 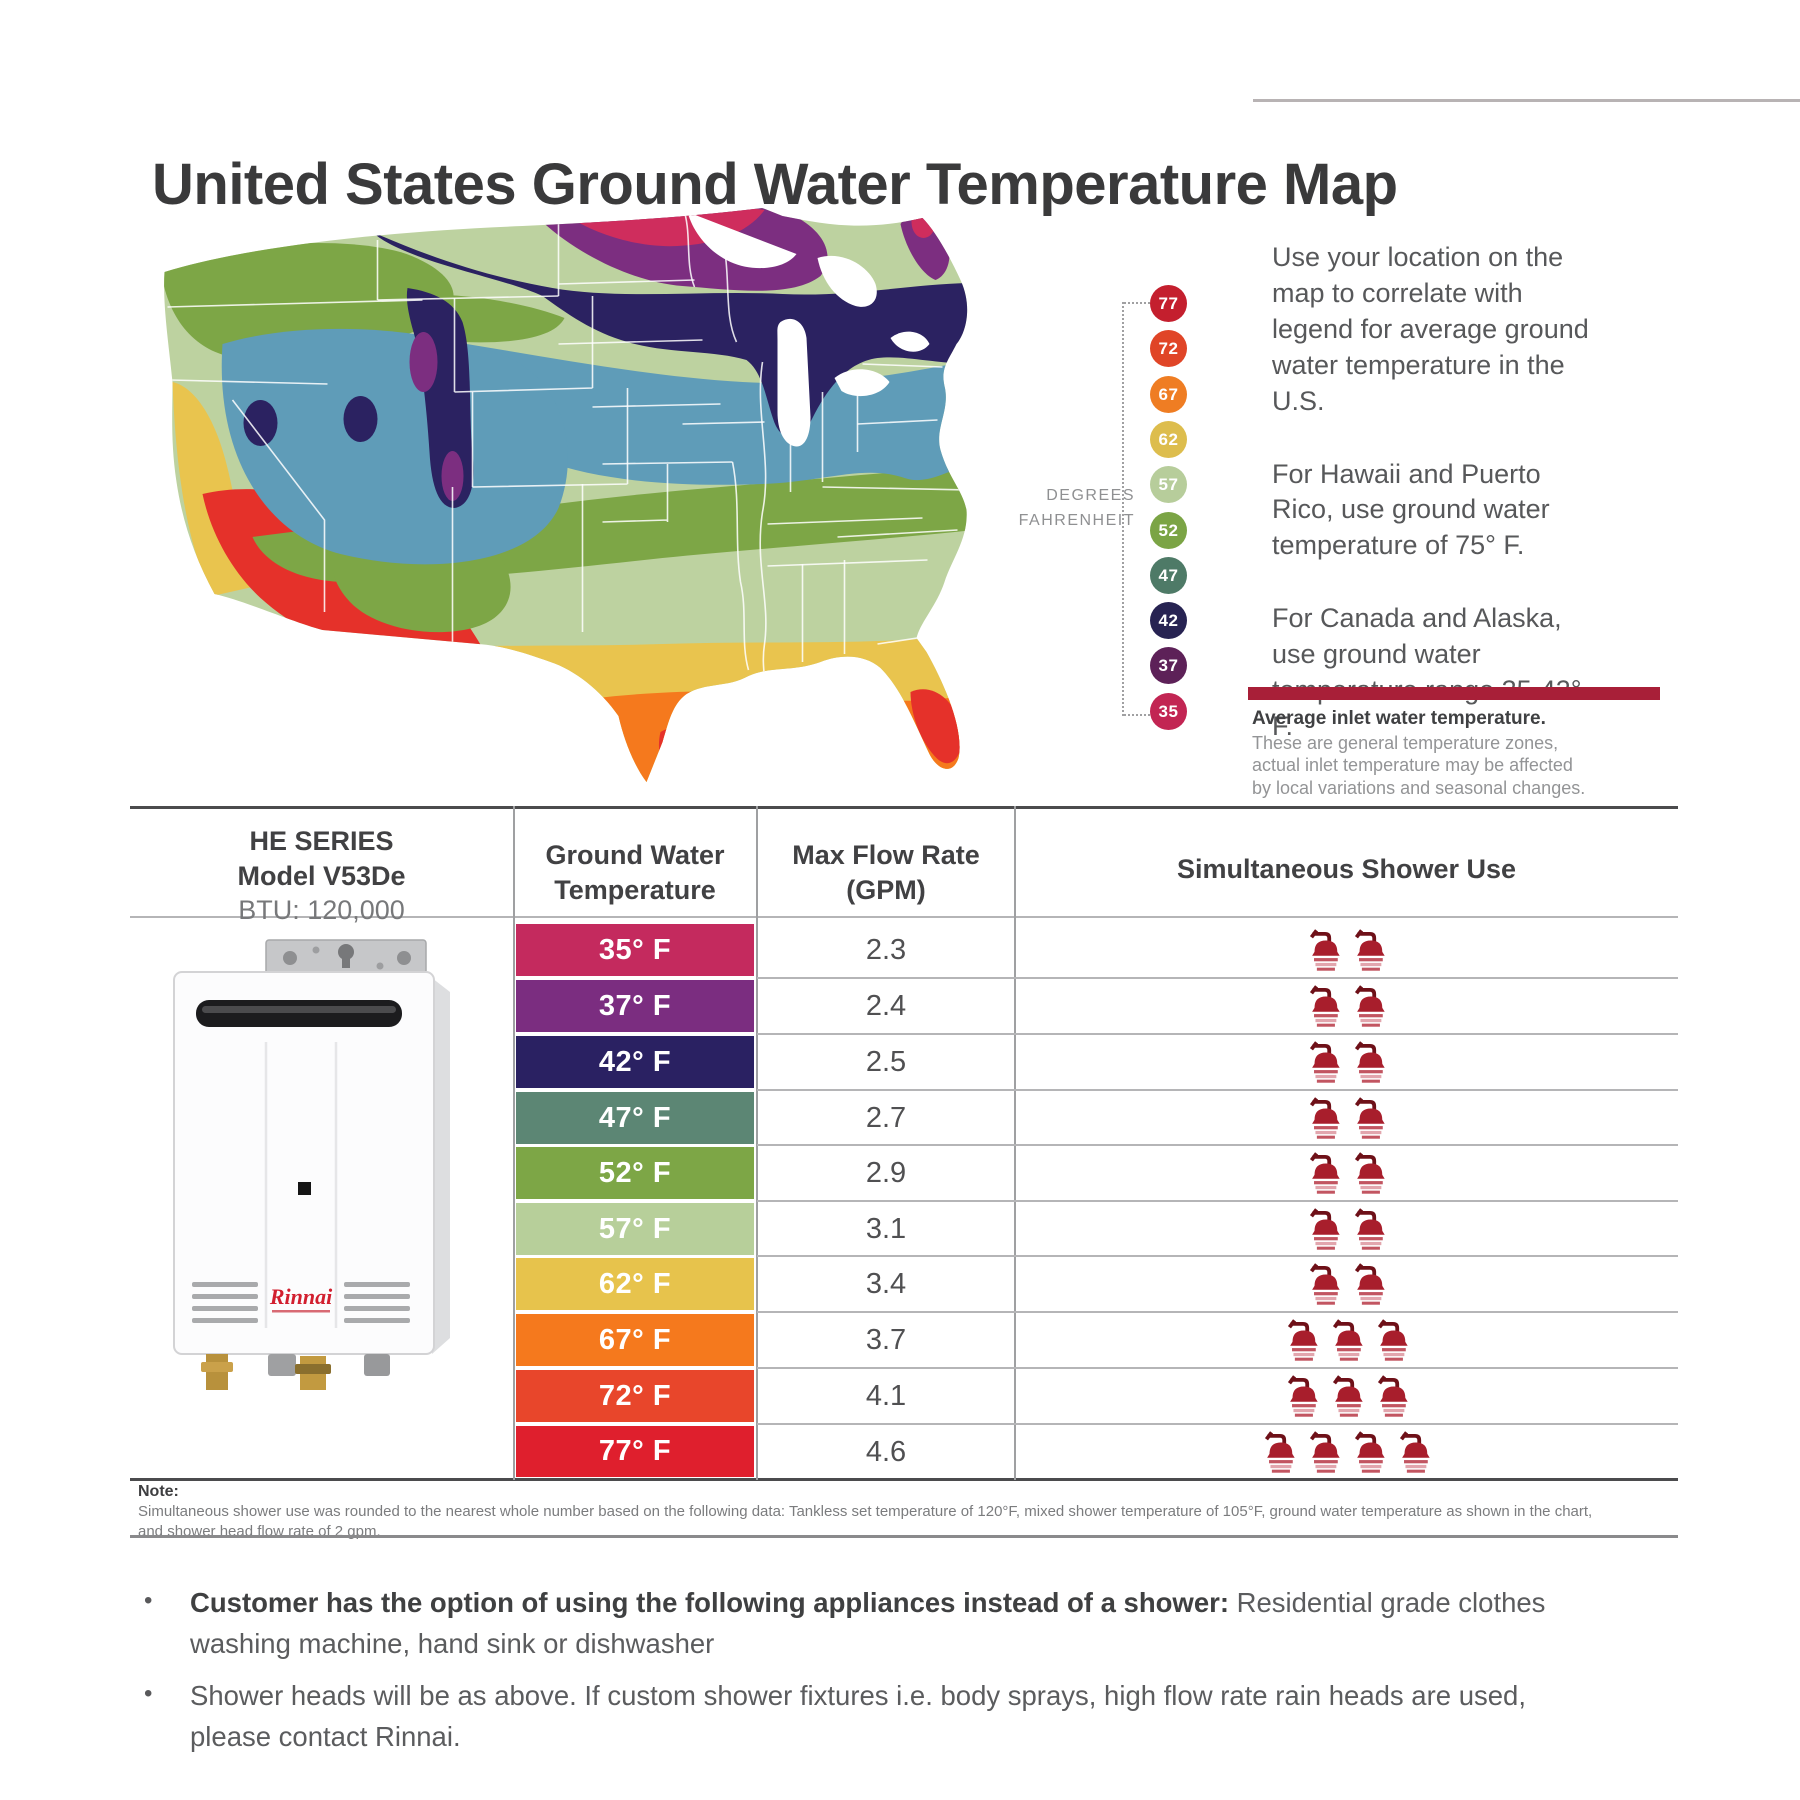 What do you see at coordinates (635, 1396) in the screenshot?
I see `temp-cell: 72° F` at bounding box center [635, 1396].